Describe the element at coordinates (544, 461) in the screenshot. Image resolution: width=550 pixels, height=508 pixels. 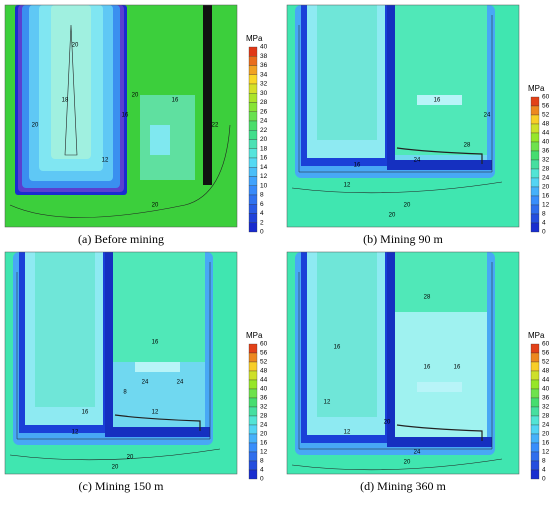
I see `colorbar-label: 8` at that location.